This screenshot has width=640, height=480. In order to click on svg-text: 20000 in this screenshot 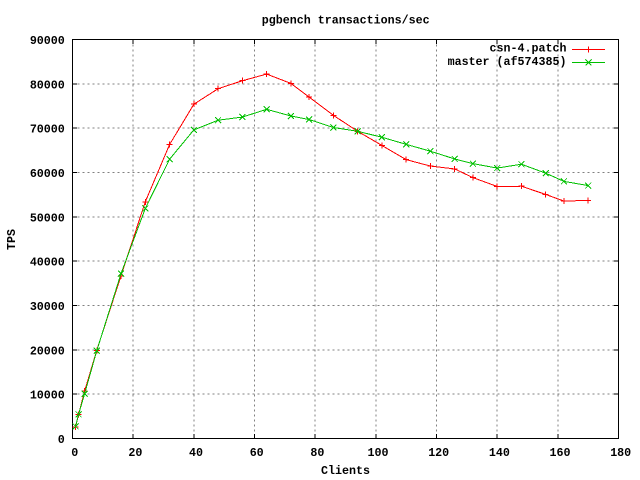, I will do `click(47, 351)`.